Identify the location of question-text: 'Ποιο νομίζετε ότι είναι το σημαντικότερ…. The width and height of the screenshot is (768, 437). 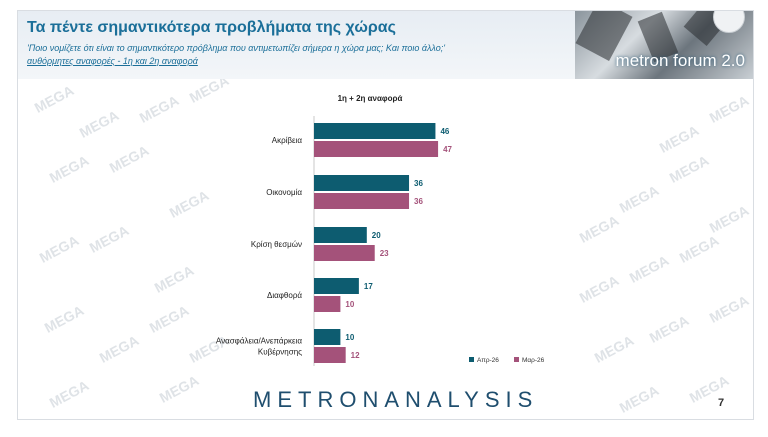
(236, 48).